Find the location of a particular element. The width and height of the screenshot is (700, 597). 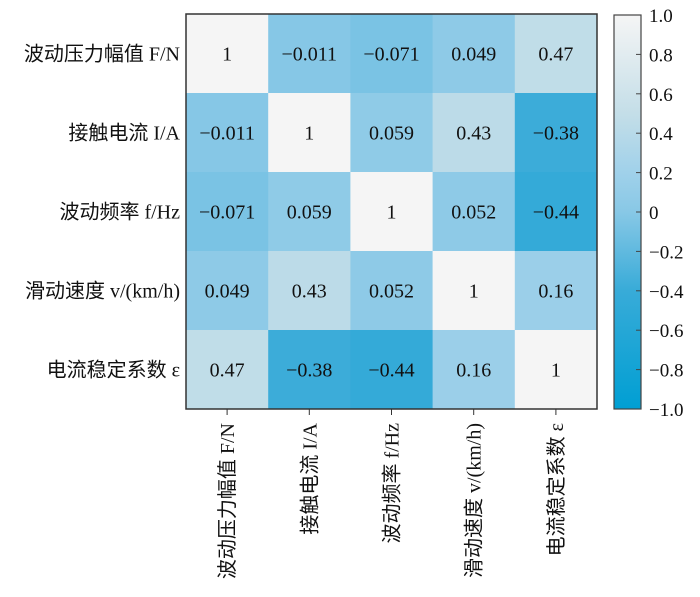

colorbar-tick-label: −0.6 is located at coordinates (666, 331).